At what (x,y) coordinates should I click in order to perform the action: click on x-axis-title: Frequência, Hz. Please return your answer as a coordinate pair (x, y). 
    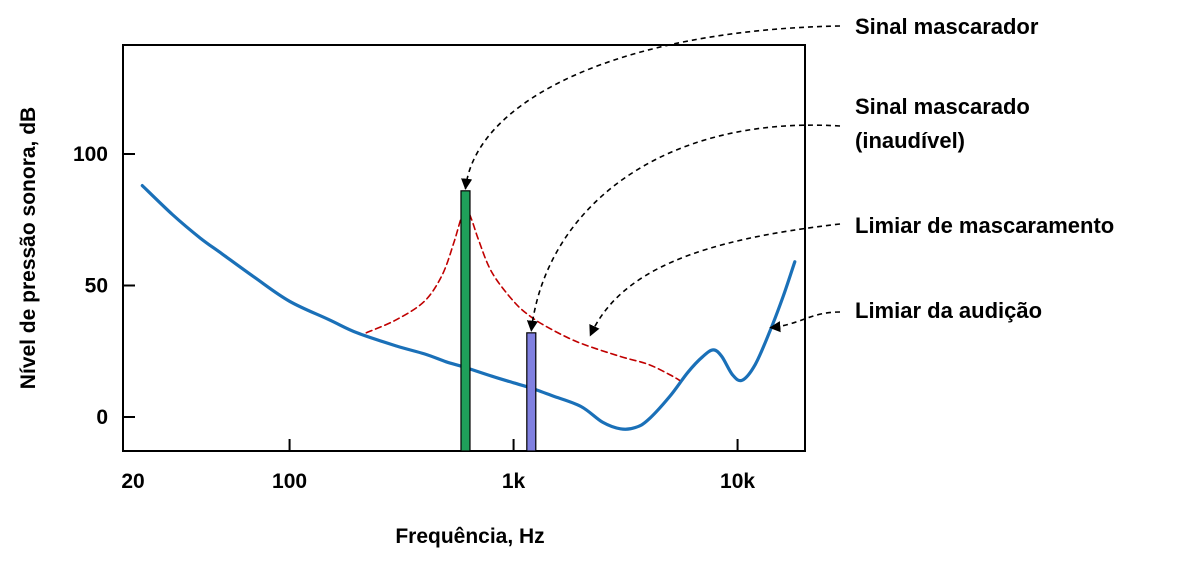
    Looking at the image, I should click on (469, 536).